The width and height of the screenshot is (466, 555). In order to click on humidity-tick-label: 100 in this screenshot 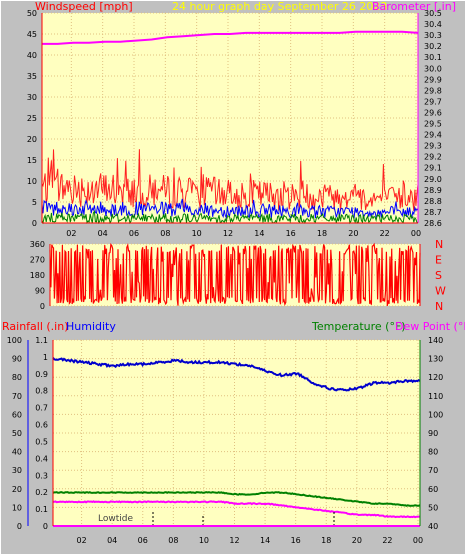, I will do `click(14, 340)`.